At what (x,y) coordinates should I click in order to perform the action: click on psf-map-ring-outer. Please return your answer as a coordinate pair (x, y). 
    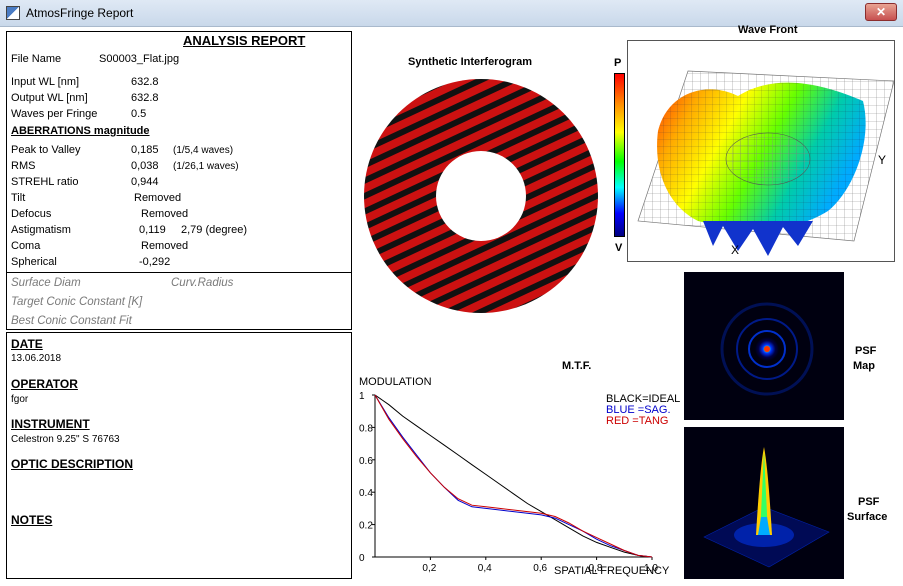
    Looking at the image, I should click on (767, 349).